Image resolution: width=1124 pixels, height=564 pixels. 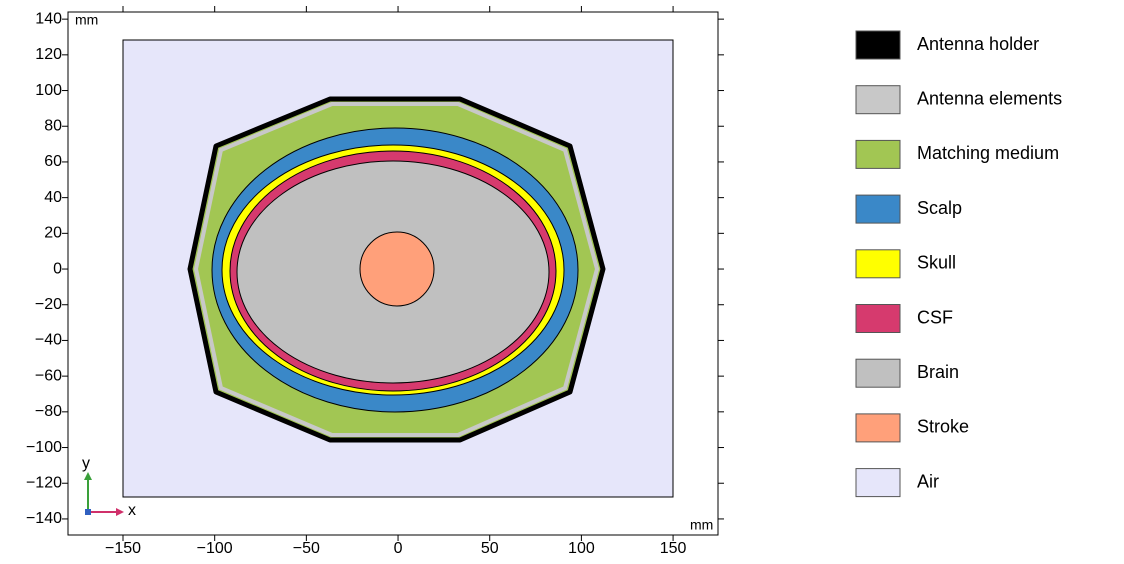 What do you see at coordinates (53, 197) in the screenshot?
I see `y-tick-label: 40` at bounding box center [53, 197].